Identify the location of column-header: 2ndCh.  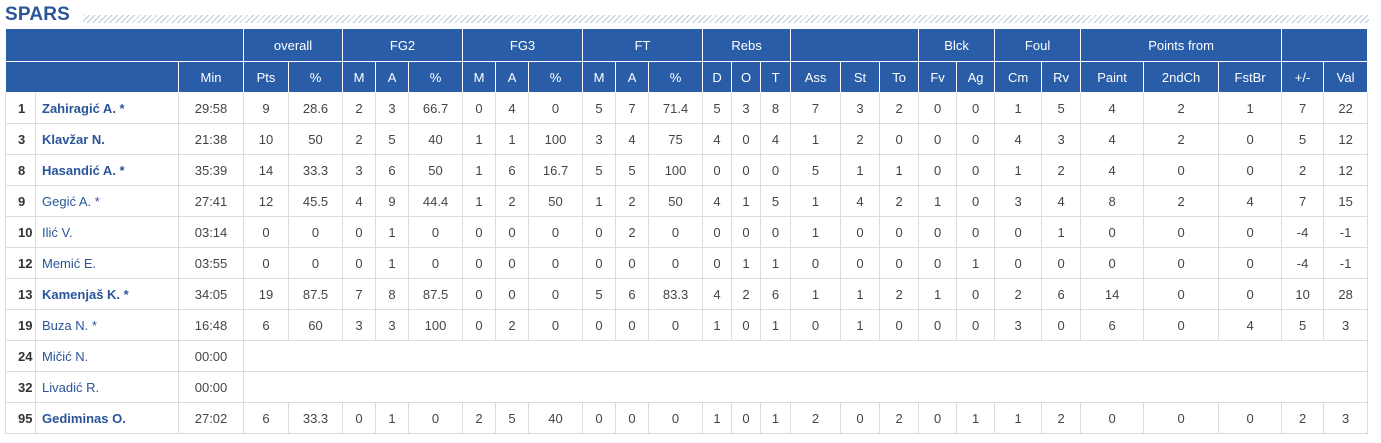
(1181, 77).